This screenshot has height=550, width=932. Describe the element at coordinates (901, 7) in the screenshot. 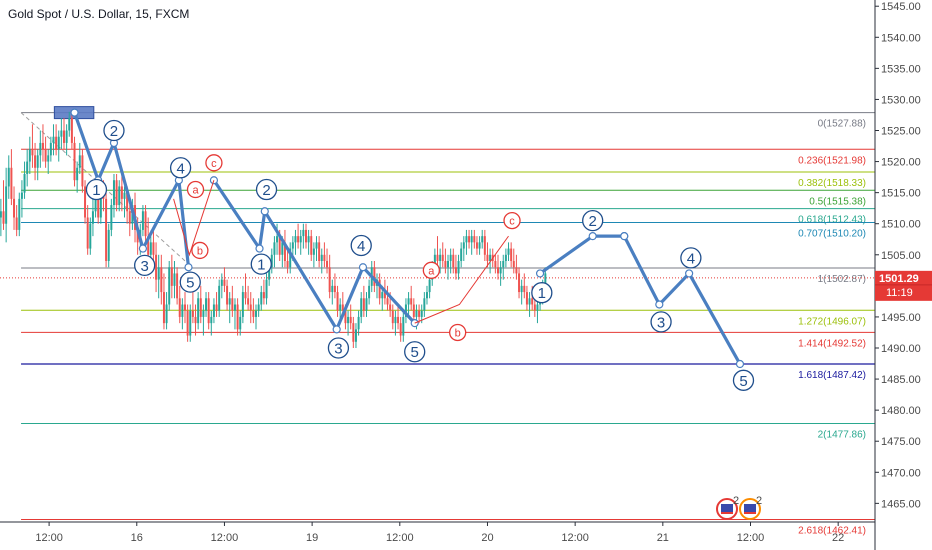

I see `price-tick-label: 1545.00` at that location.